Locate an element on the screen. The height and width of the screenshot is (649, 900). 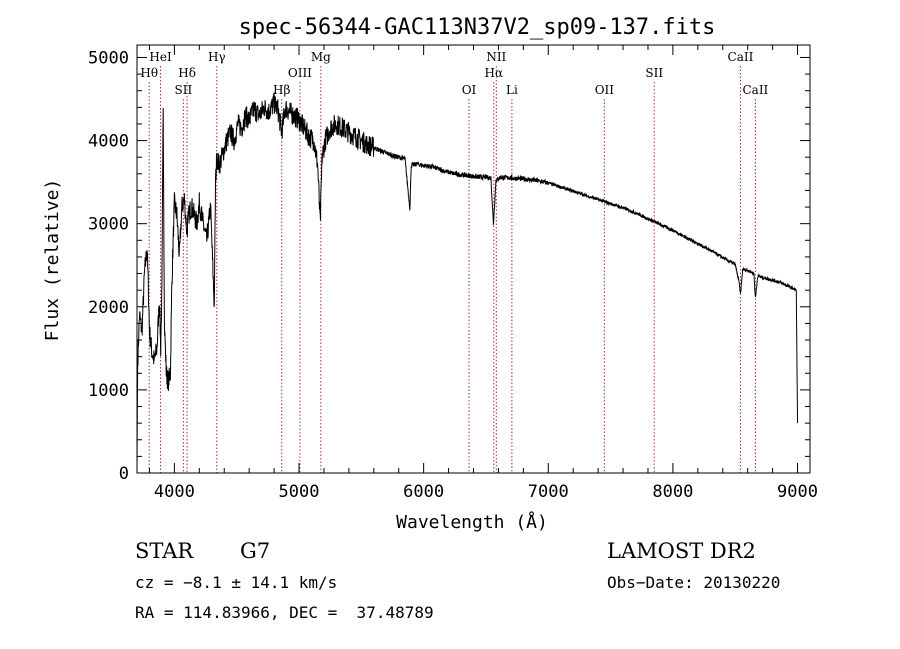
x-tick-label: 8000 is located at coordinates (672, 492).